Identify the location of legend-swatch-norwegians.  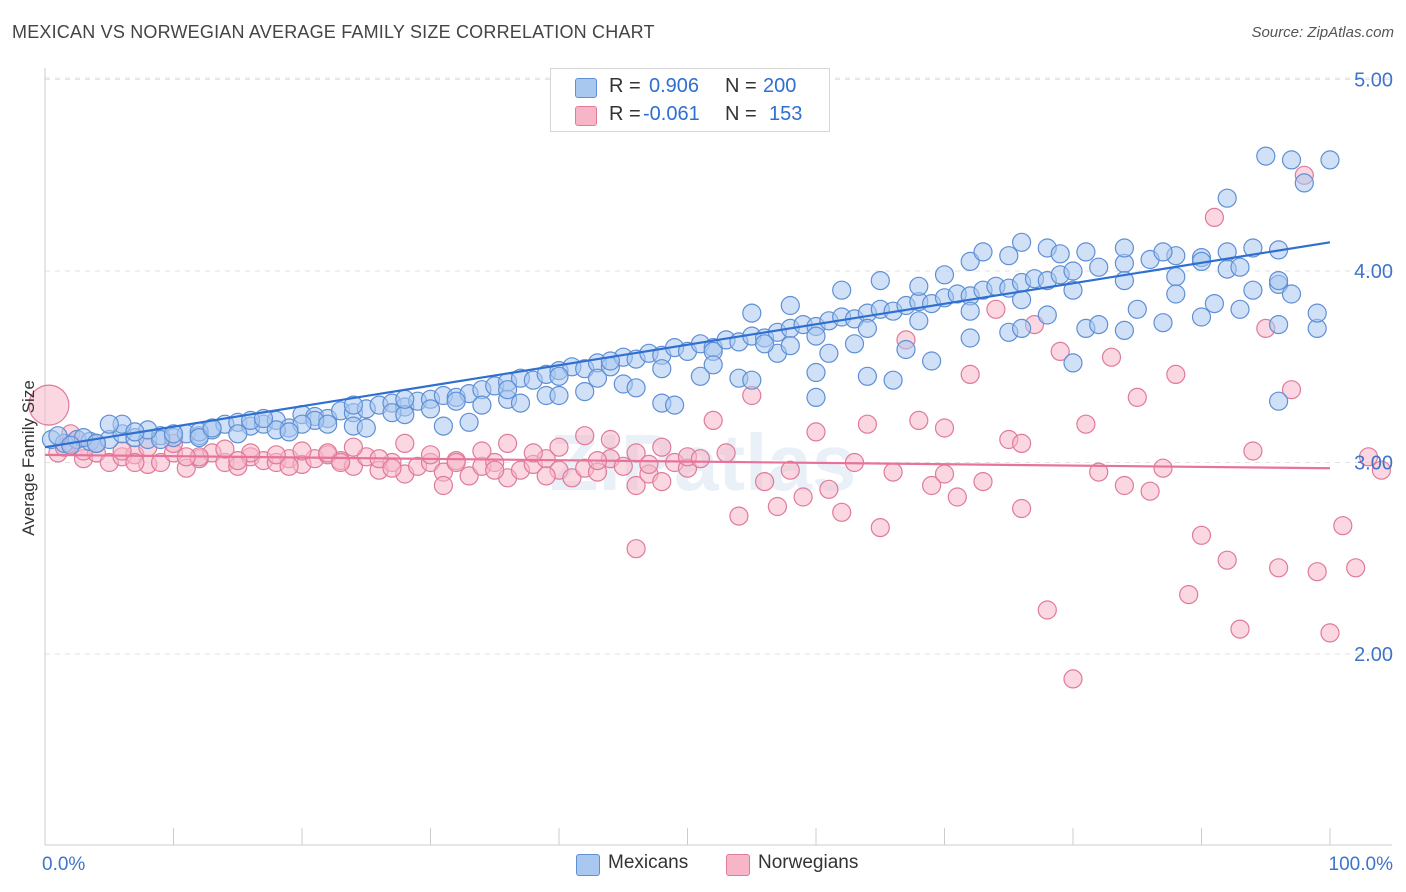
(586, 116).